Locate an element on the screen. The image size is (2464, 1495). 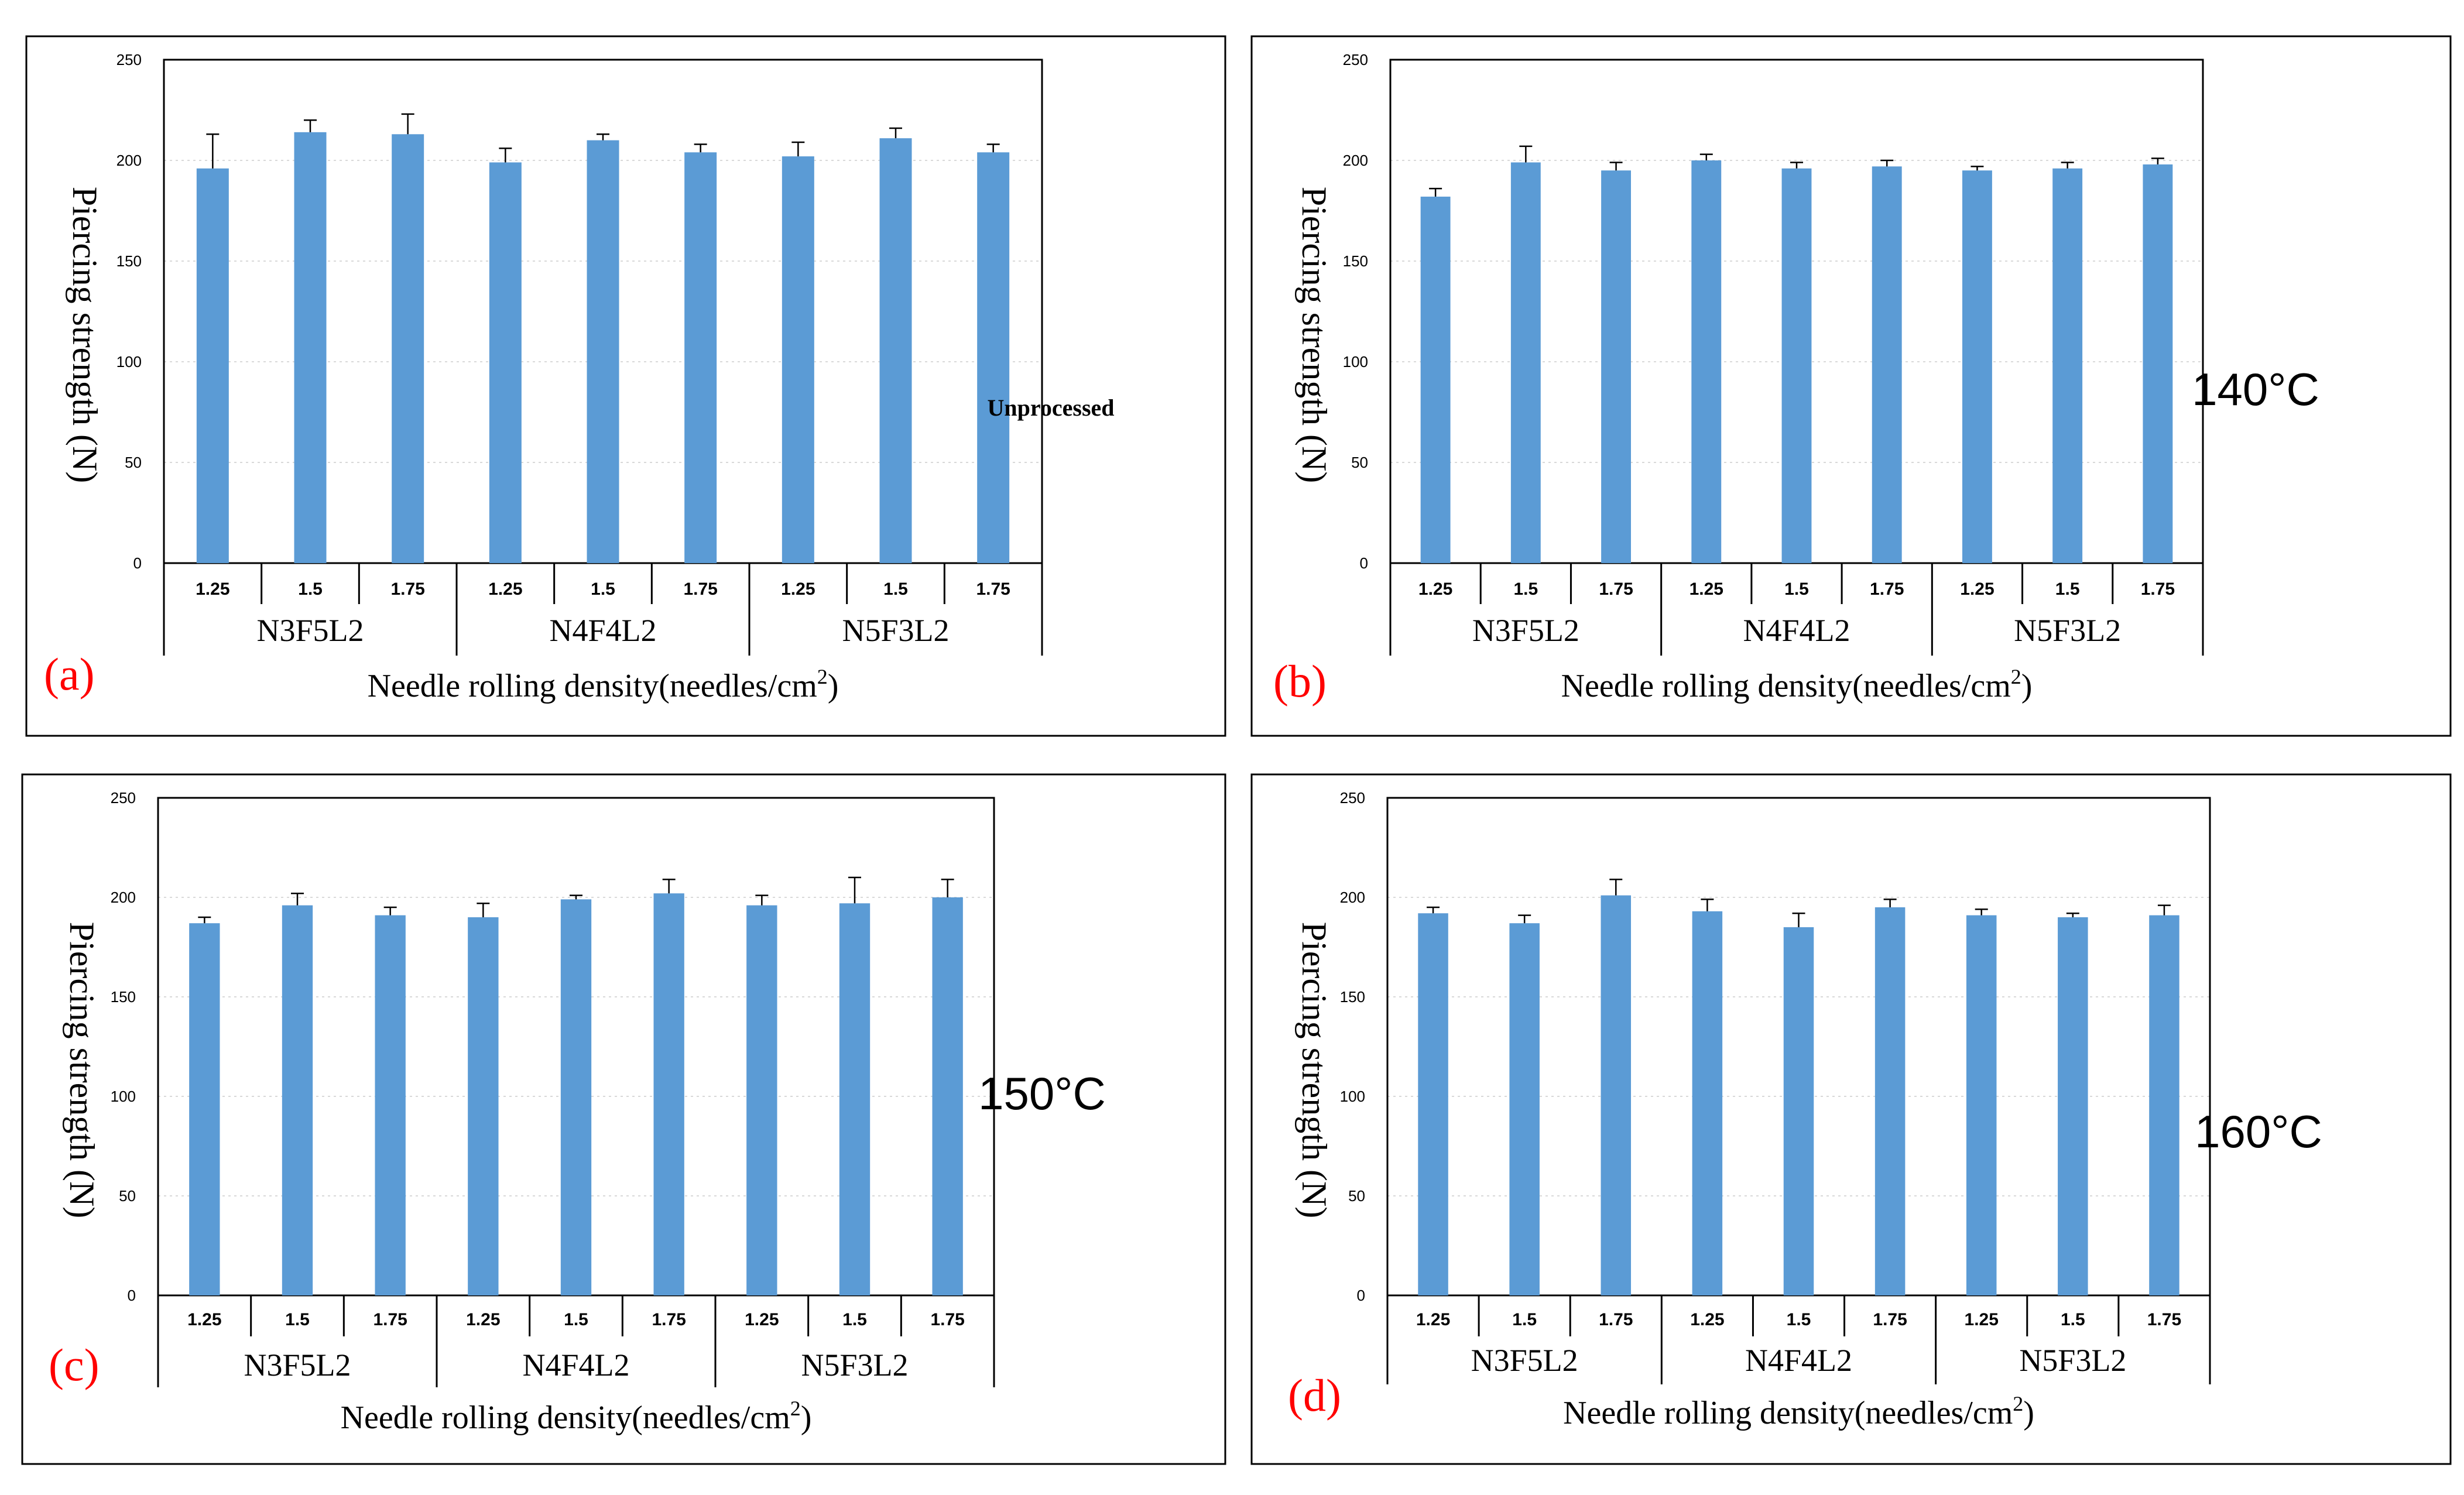
condition-label: 150°C is located at coordinates (1042, 1093).